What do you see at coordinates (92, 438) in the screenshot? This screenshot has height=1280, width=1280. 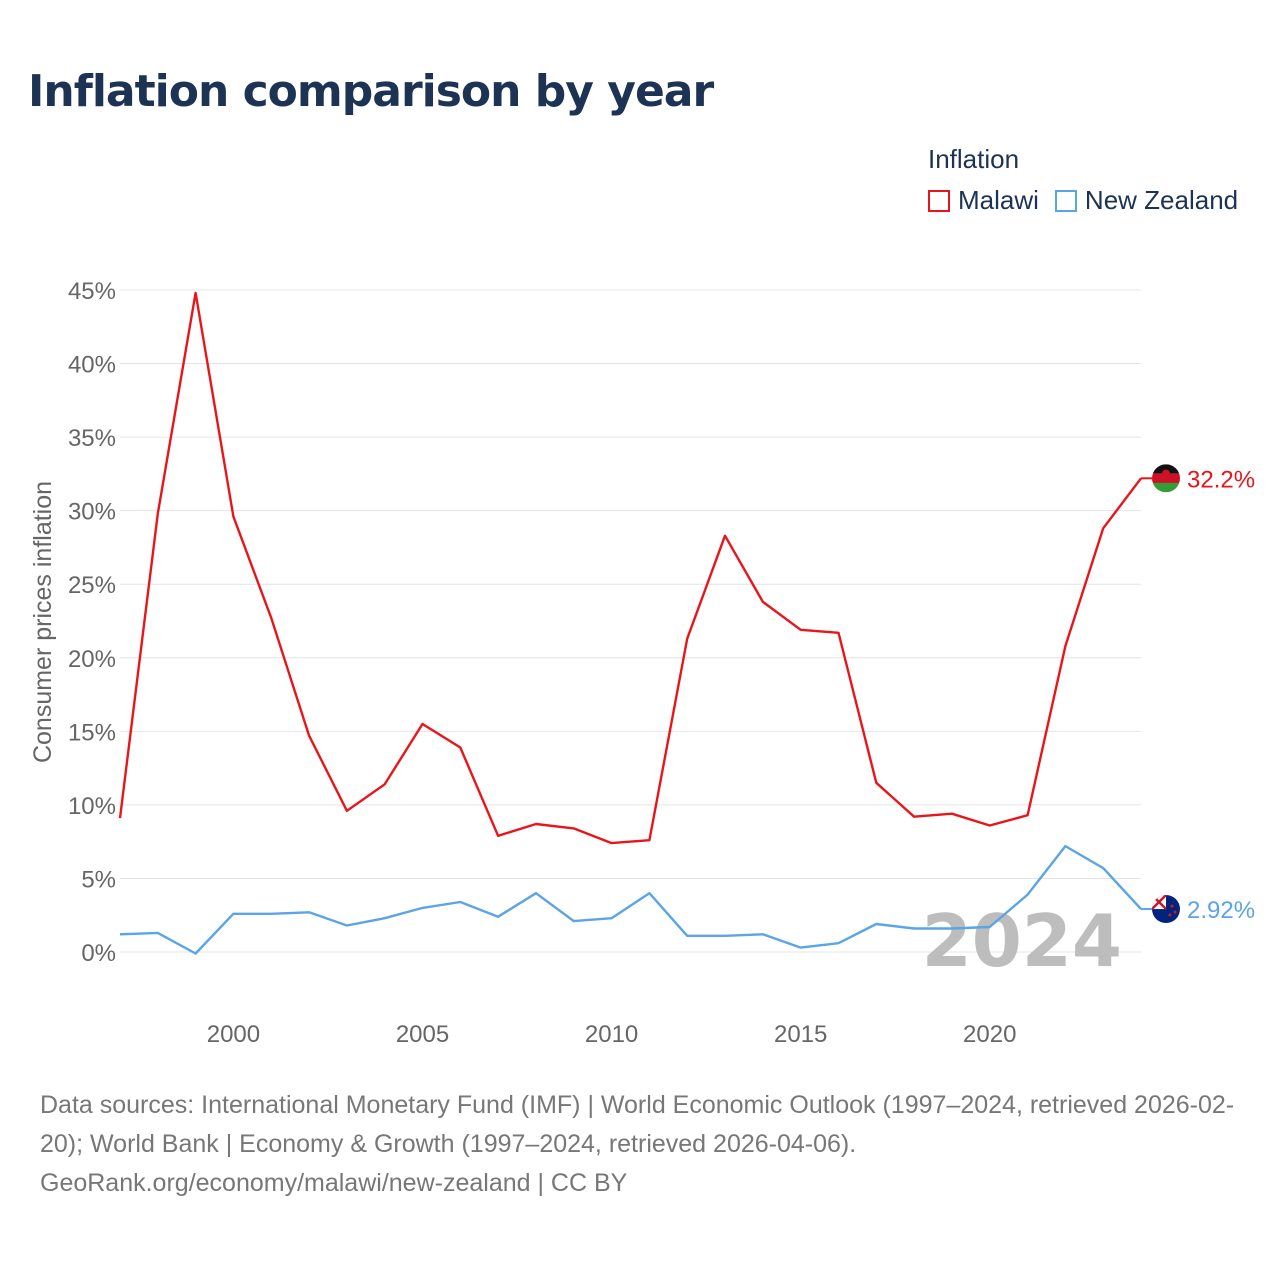 I see `y-tick-label: 35%` at bounding box center [92, 438].